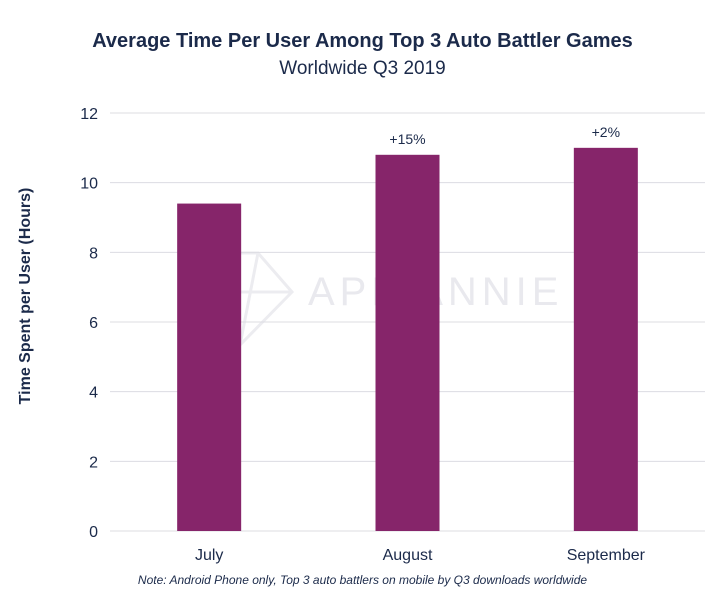  What do you see at coordinates (93, 393) in the screenshot?
I see `y-tick-label: 4` at bounding box center [93, 393].